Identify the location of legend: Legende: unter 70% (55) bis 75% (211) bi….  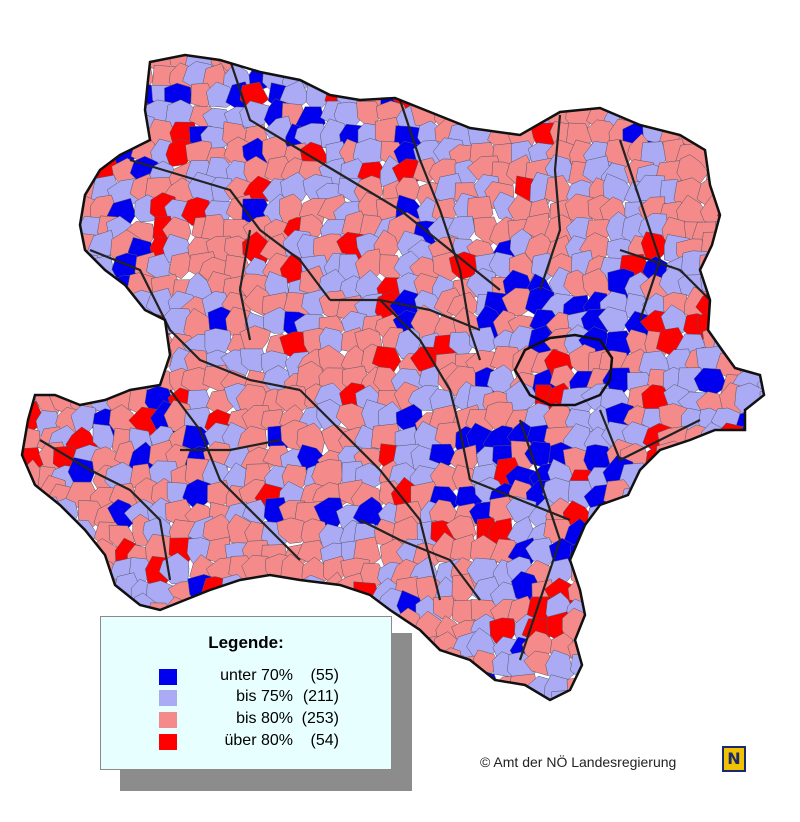
(246, 693).